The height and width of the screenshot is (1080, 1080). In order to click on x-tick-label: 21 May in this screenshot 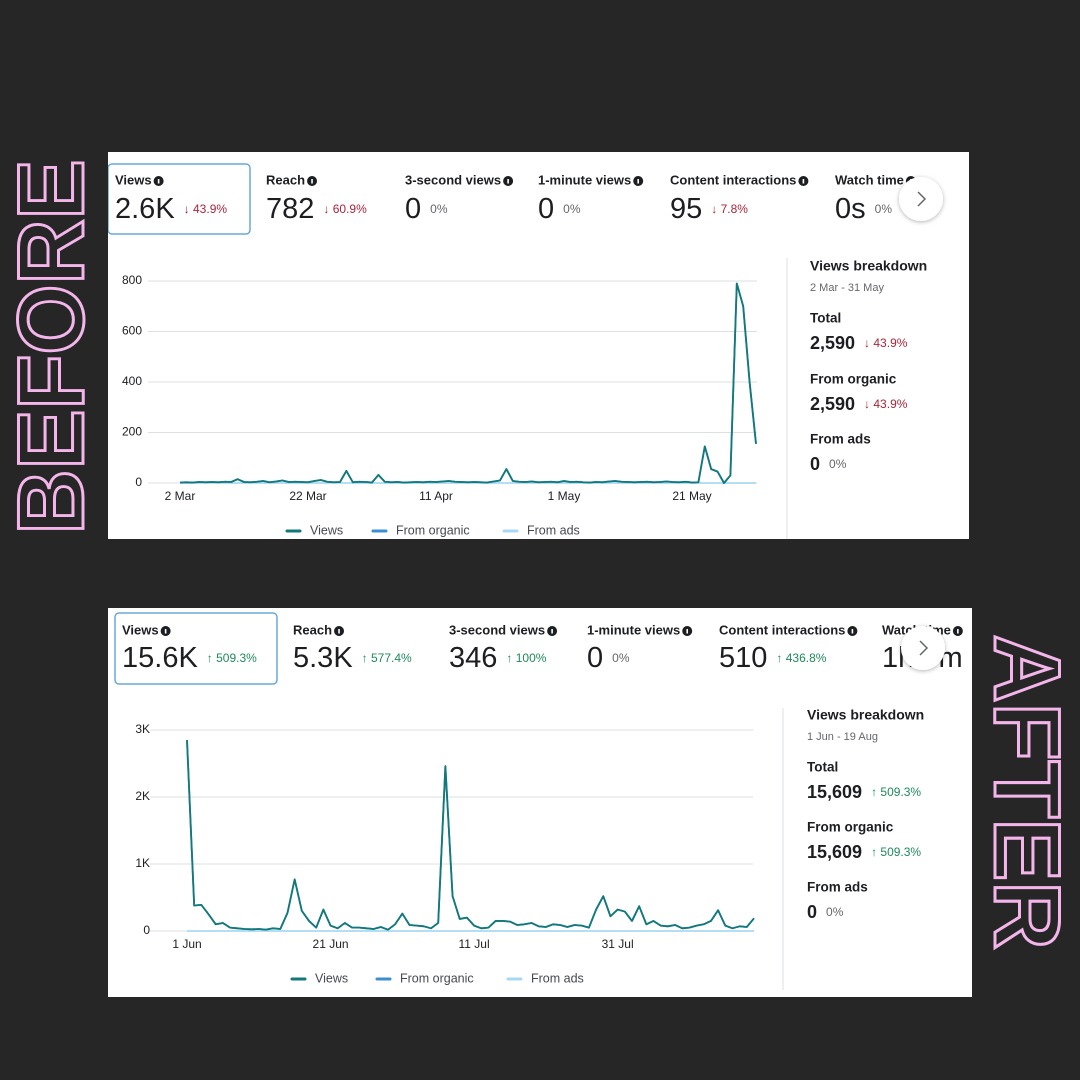, I will do `click(691, 496)`.